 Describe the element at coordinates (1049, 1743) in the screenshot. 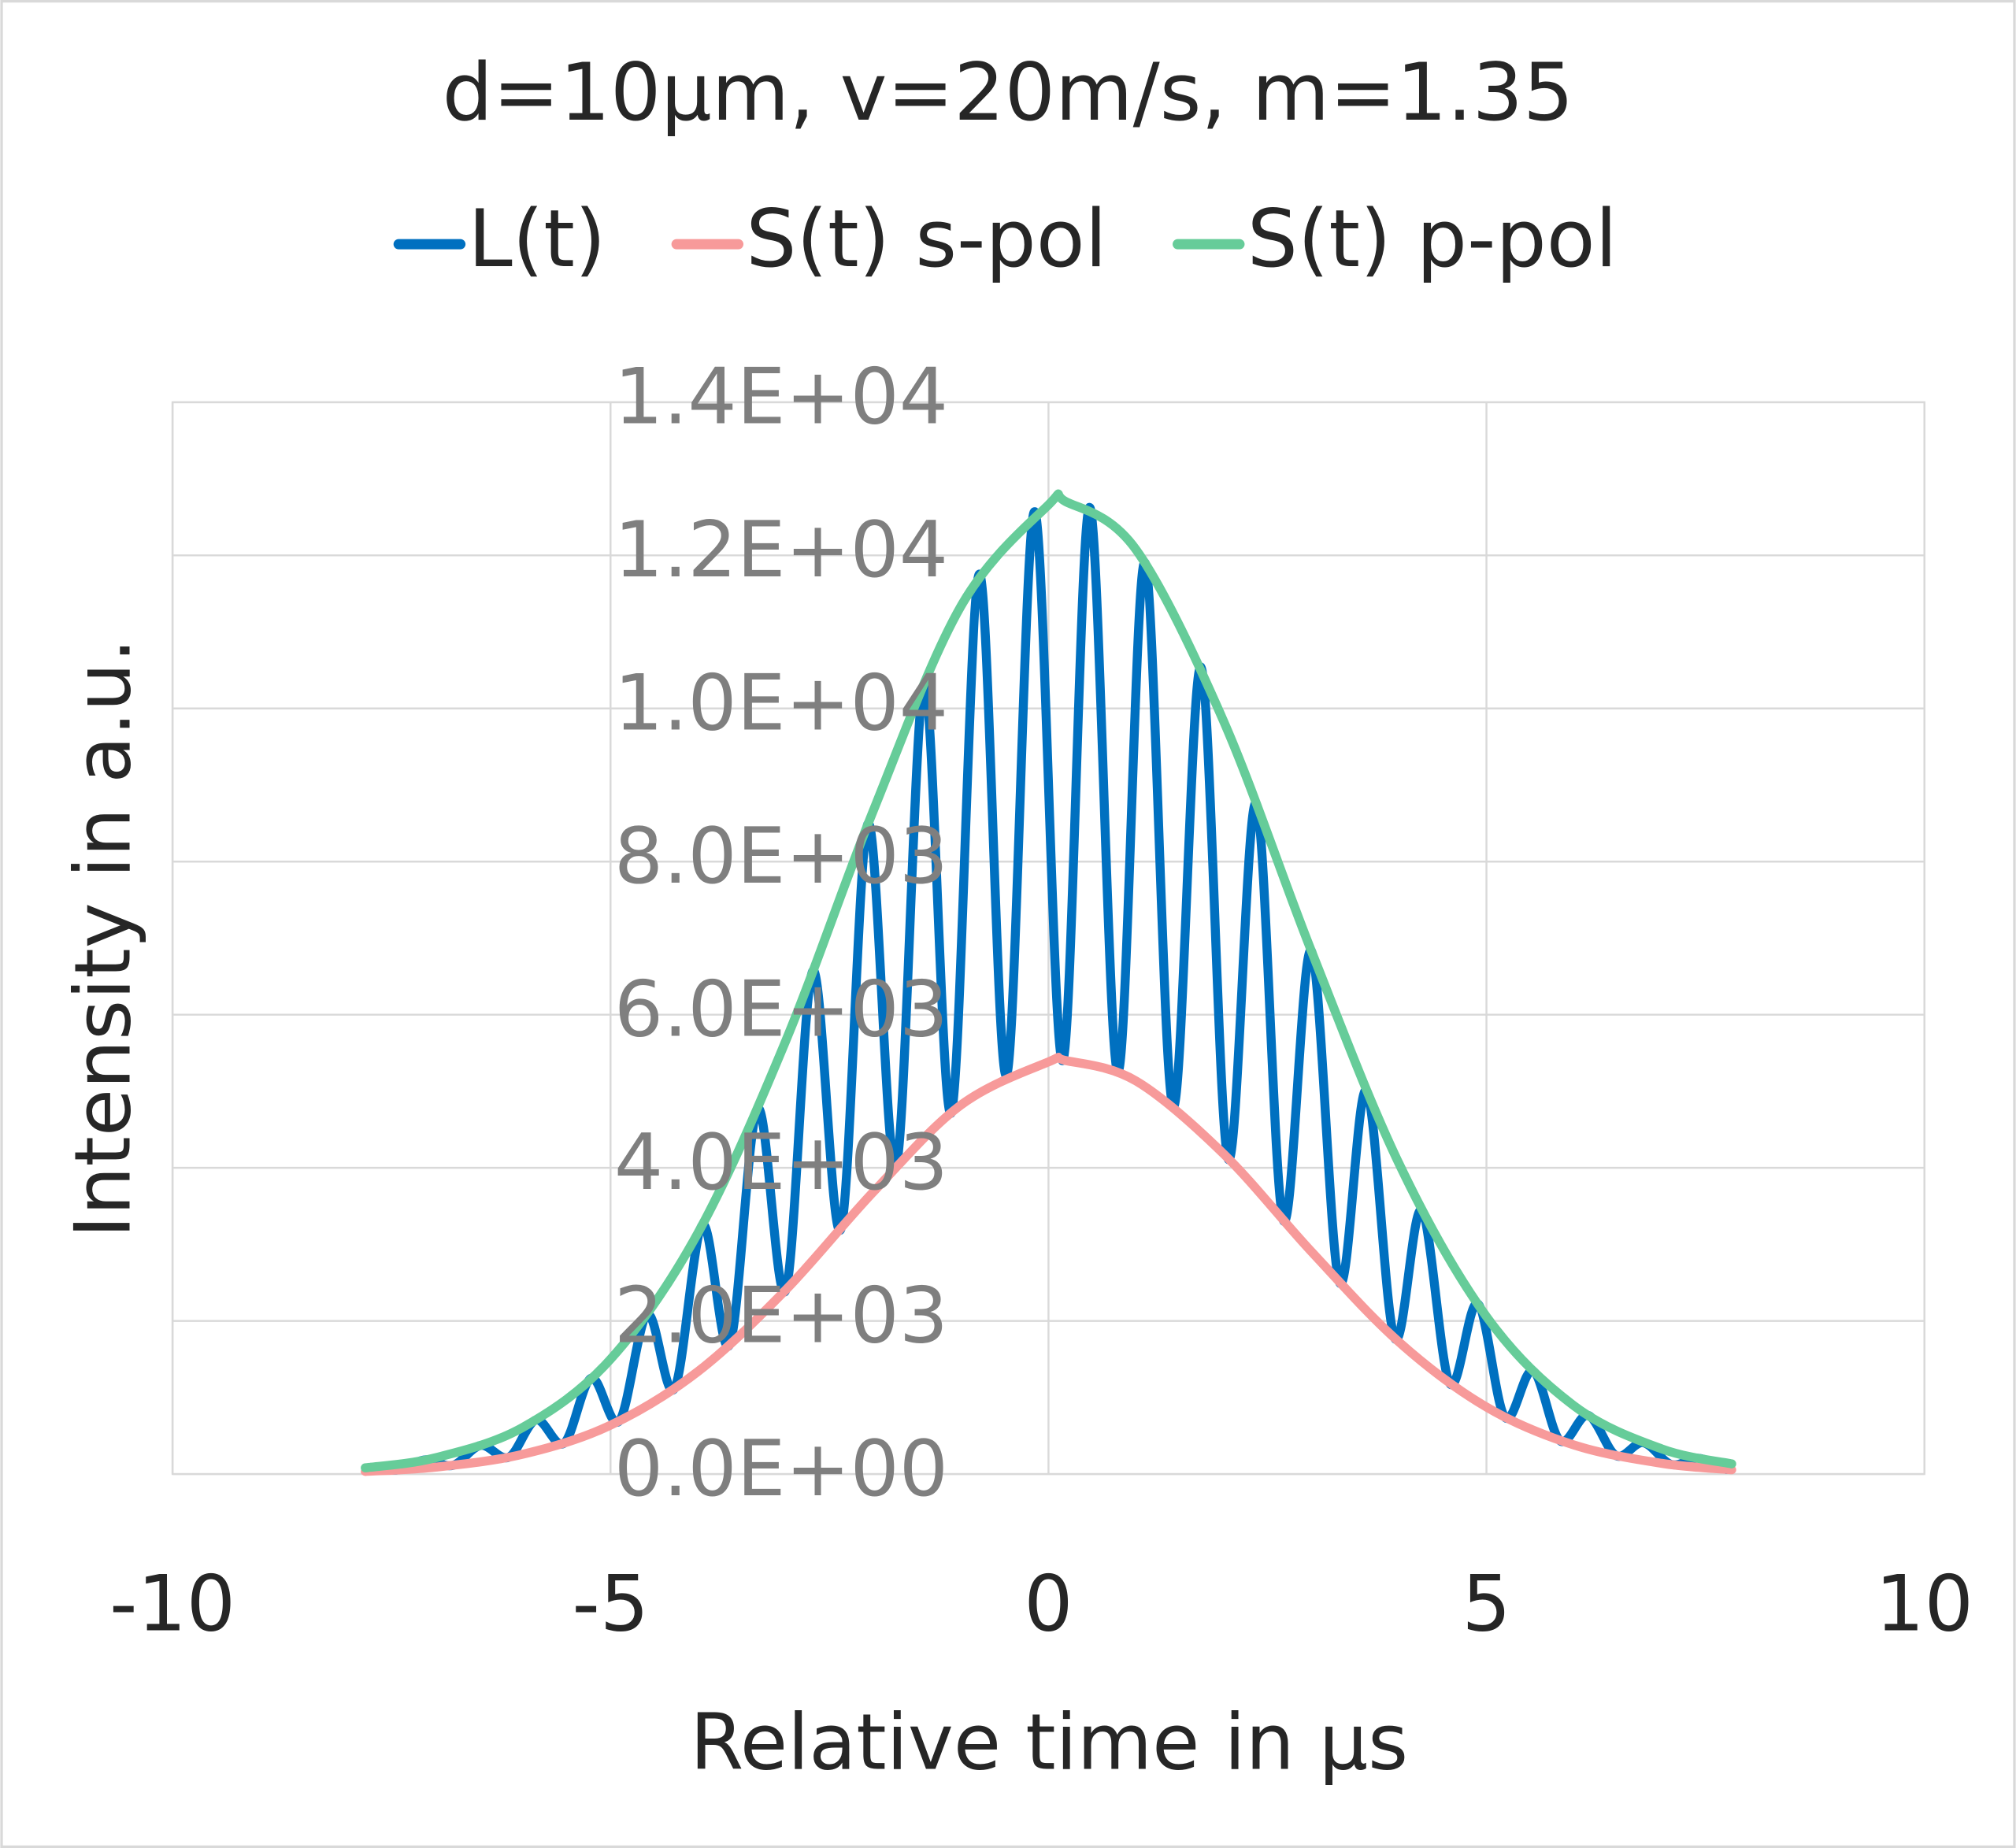

I see `x-axis-title: Relative time in µs` at that location.